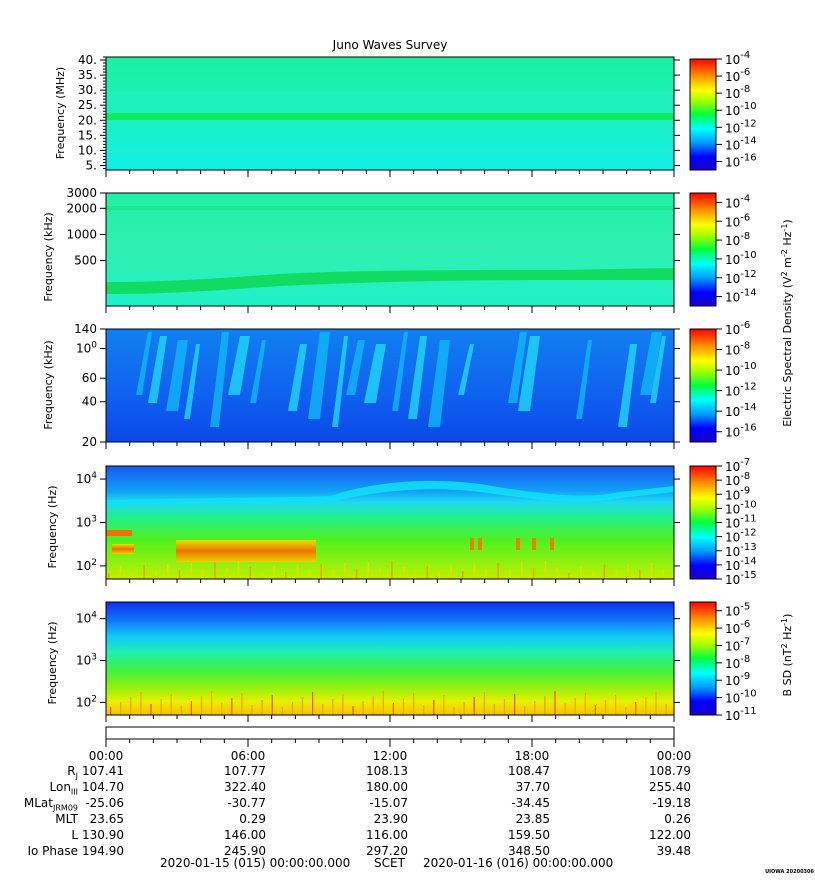 Image resolution: width=815 pixels, height=880 pixels. I want to click on y-tick-label: 20, so click(89, 442).